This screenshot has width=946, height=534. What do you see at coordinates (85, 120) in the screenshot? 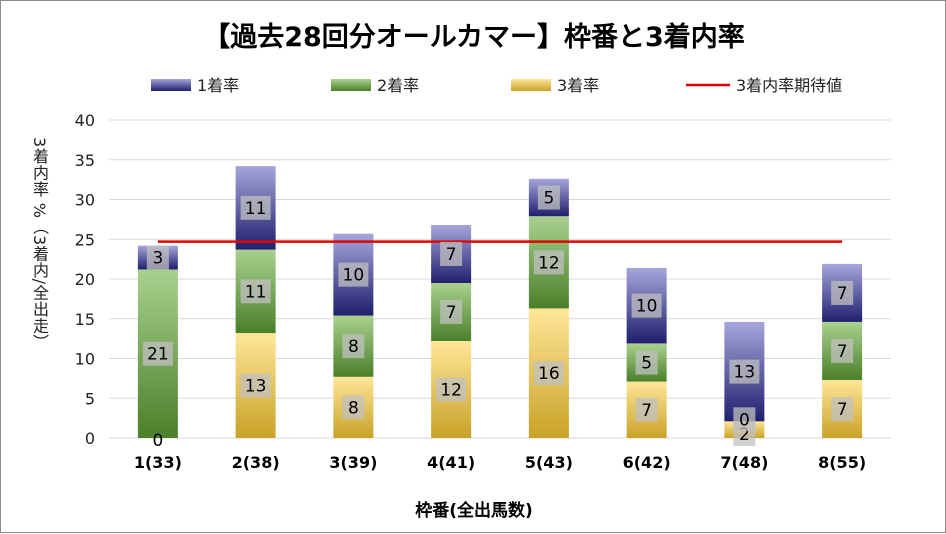
I see `y-tick-label: 40` at bounding box center [85, 120].